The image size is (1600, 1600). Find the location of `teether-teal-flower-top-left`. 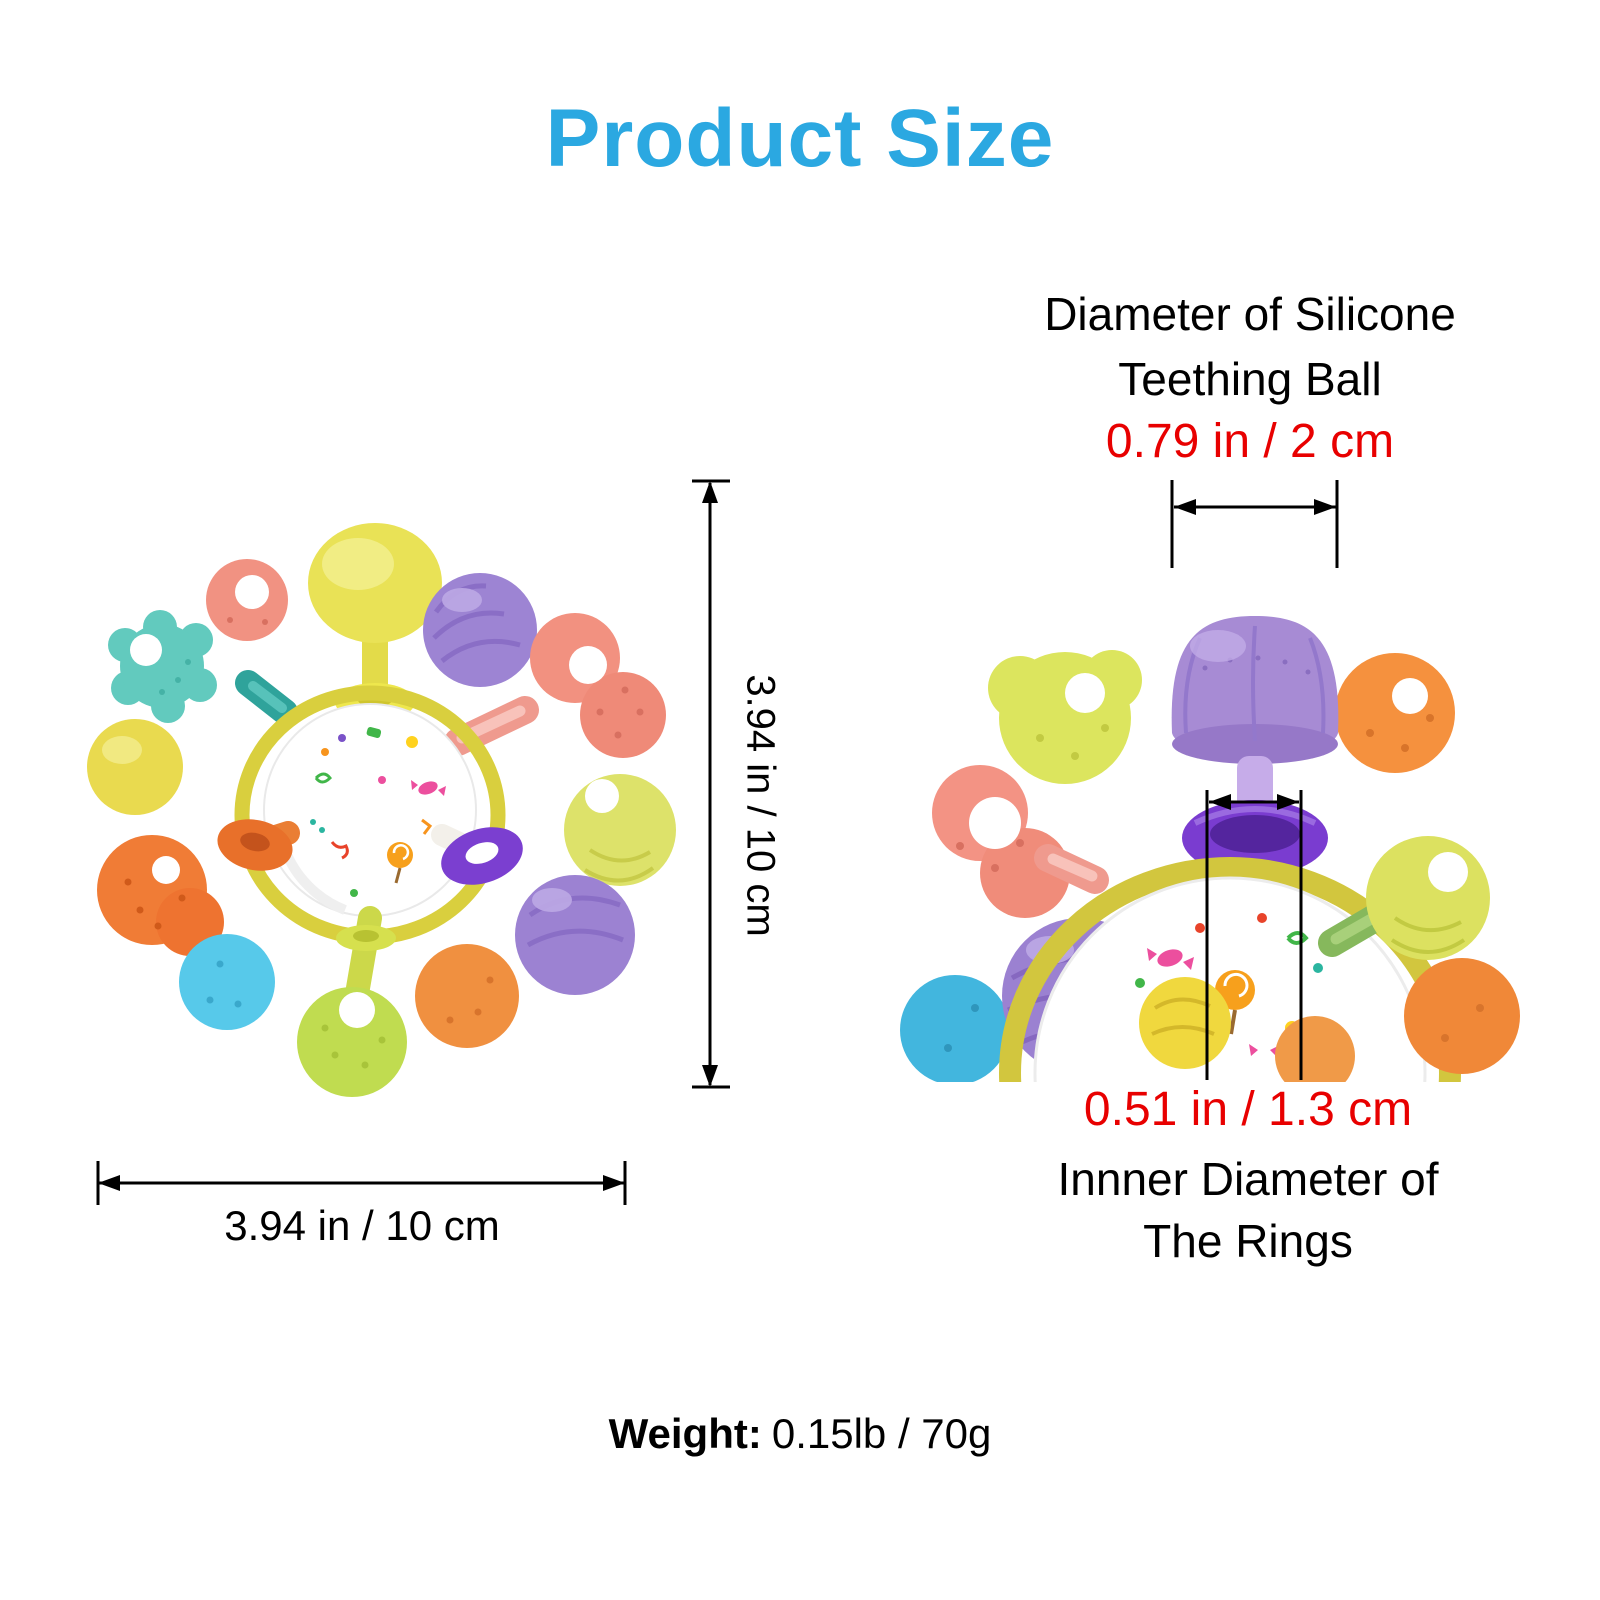

teether-teal-flower-top-left is located at coordinates (162, 666).